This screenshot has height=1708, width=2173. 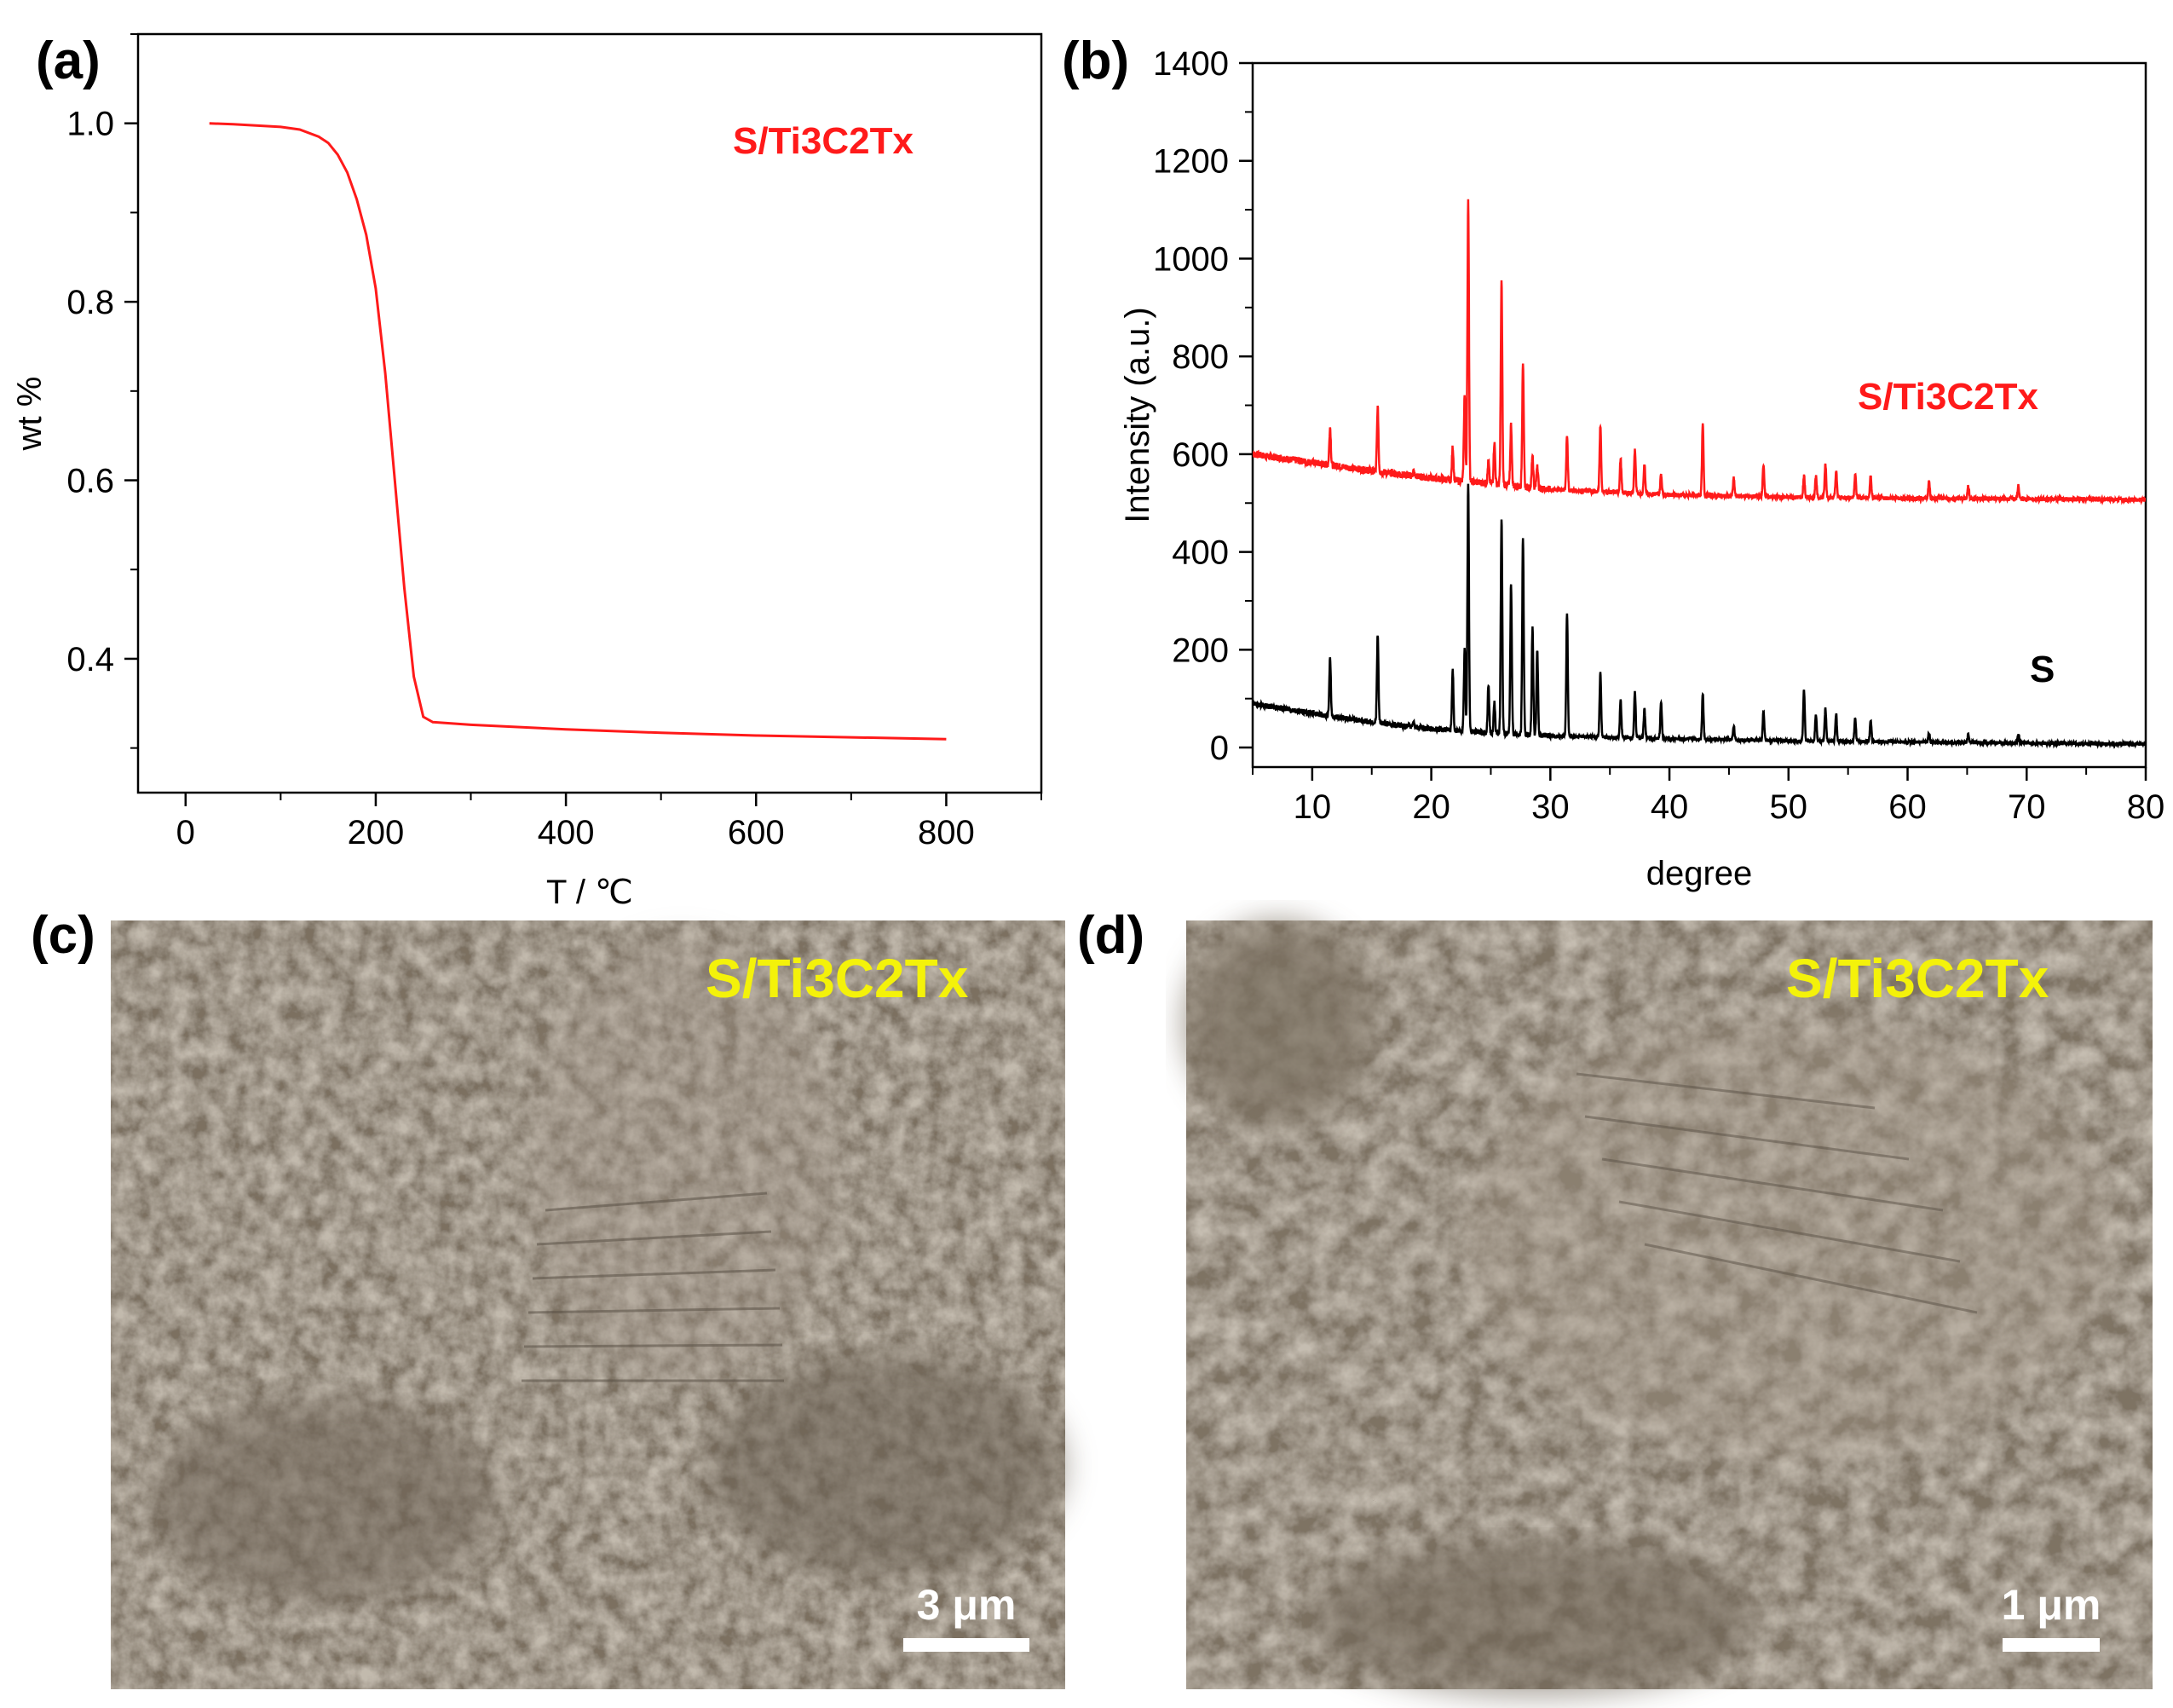 What do you see at coordinates (947, 832) in the screenshot?
I see `x-tick-label-a: 800` at bounding box center [947, 832].